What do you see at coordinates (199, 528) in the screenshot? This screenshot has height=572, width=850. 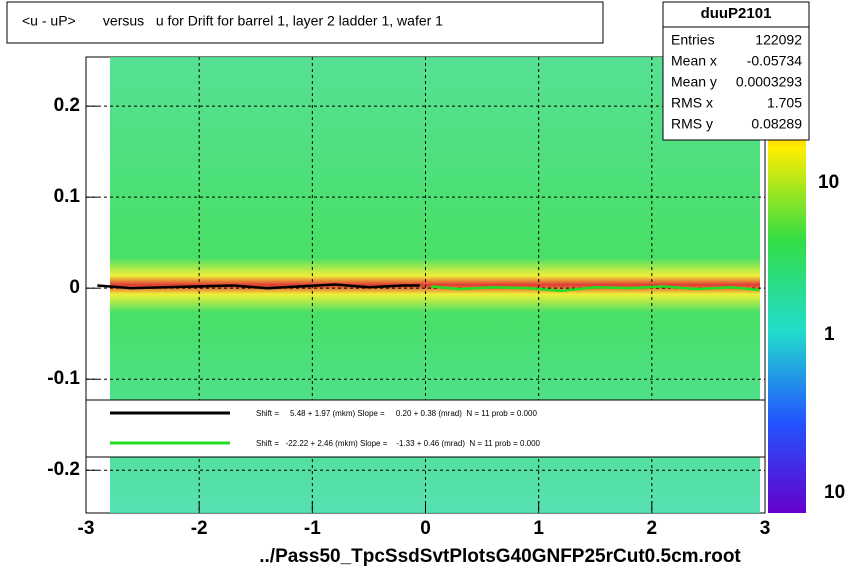 I see `x-tick-label: -2` at bounding box center [199, 528].